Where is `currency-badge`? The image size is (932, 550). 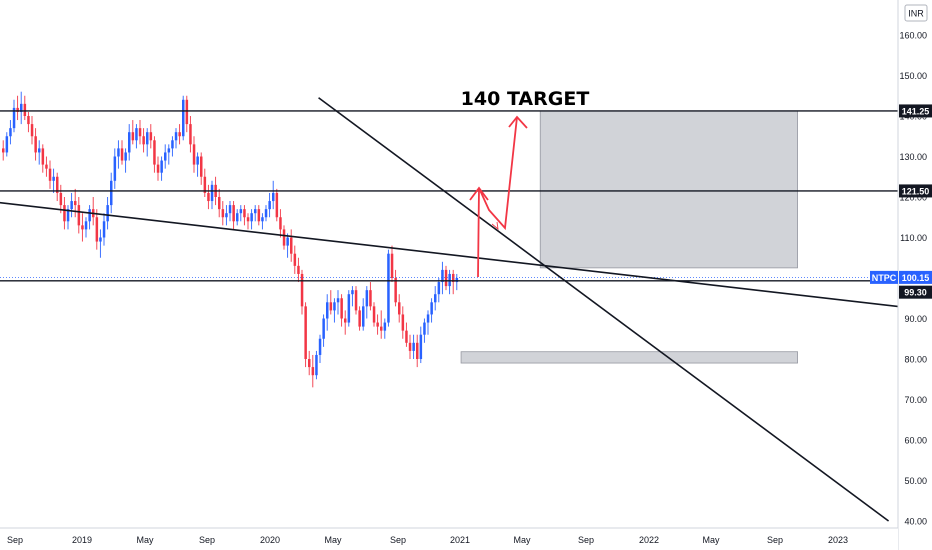 currency-badge is located at coordinates (916, 13).